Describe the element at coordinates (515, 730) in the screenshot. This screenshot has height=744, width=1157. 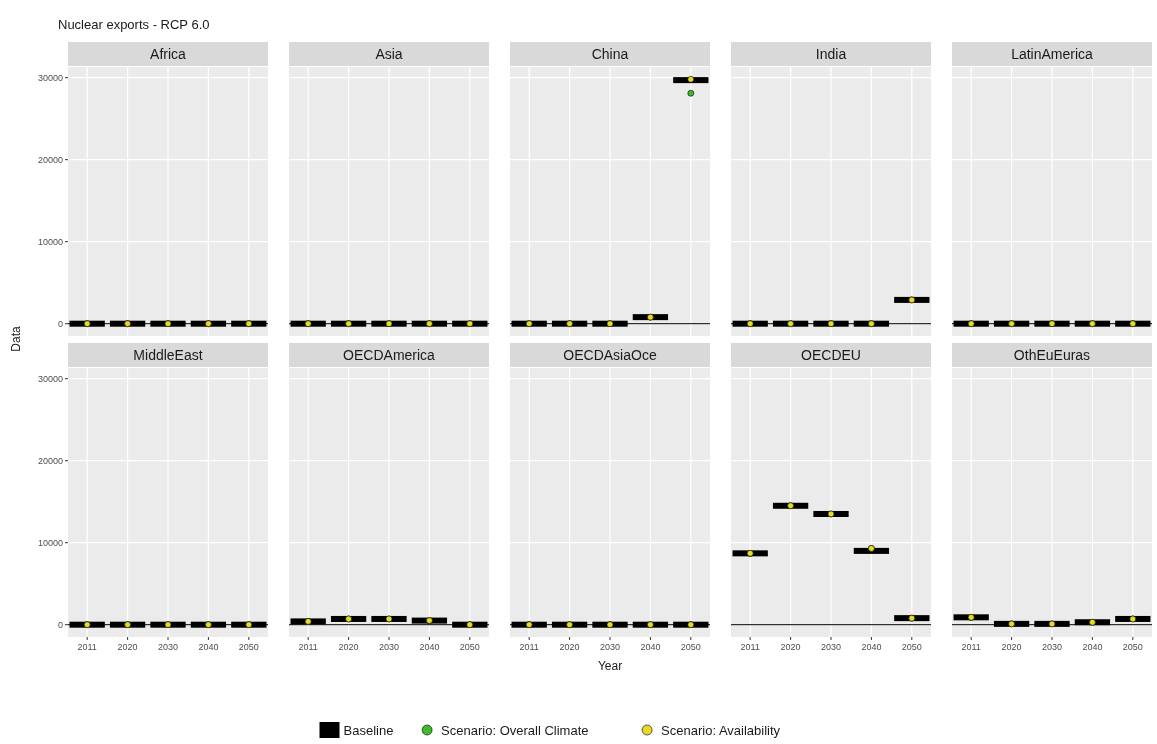
I see `legend-label: Scenario: Overall Climate` at that location.